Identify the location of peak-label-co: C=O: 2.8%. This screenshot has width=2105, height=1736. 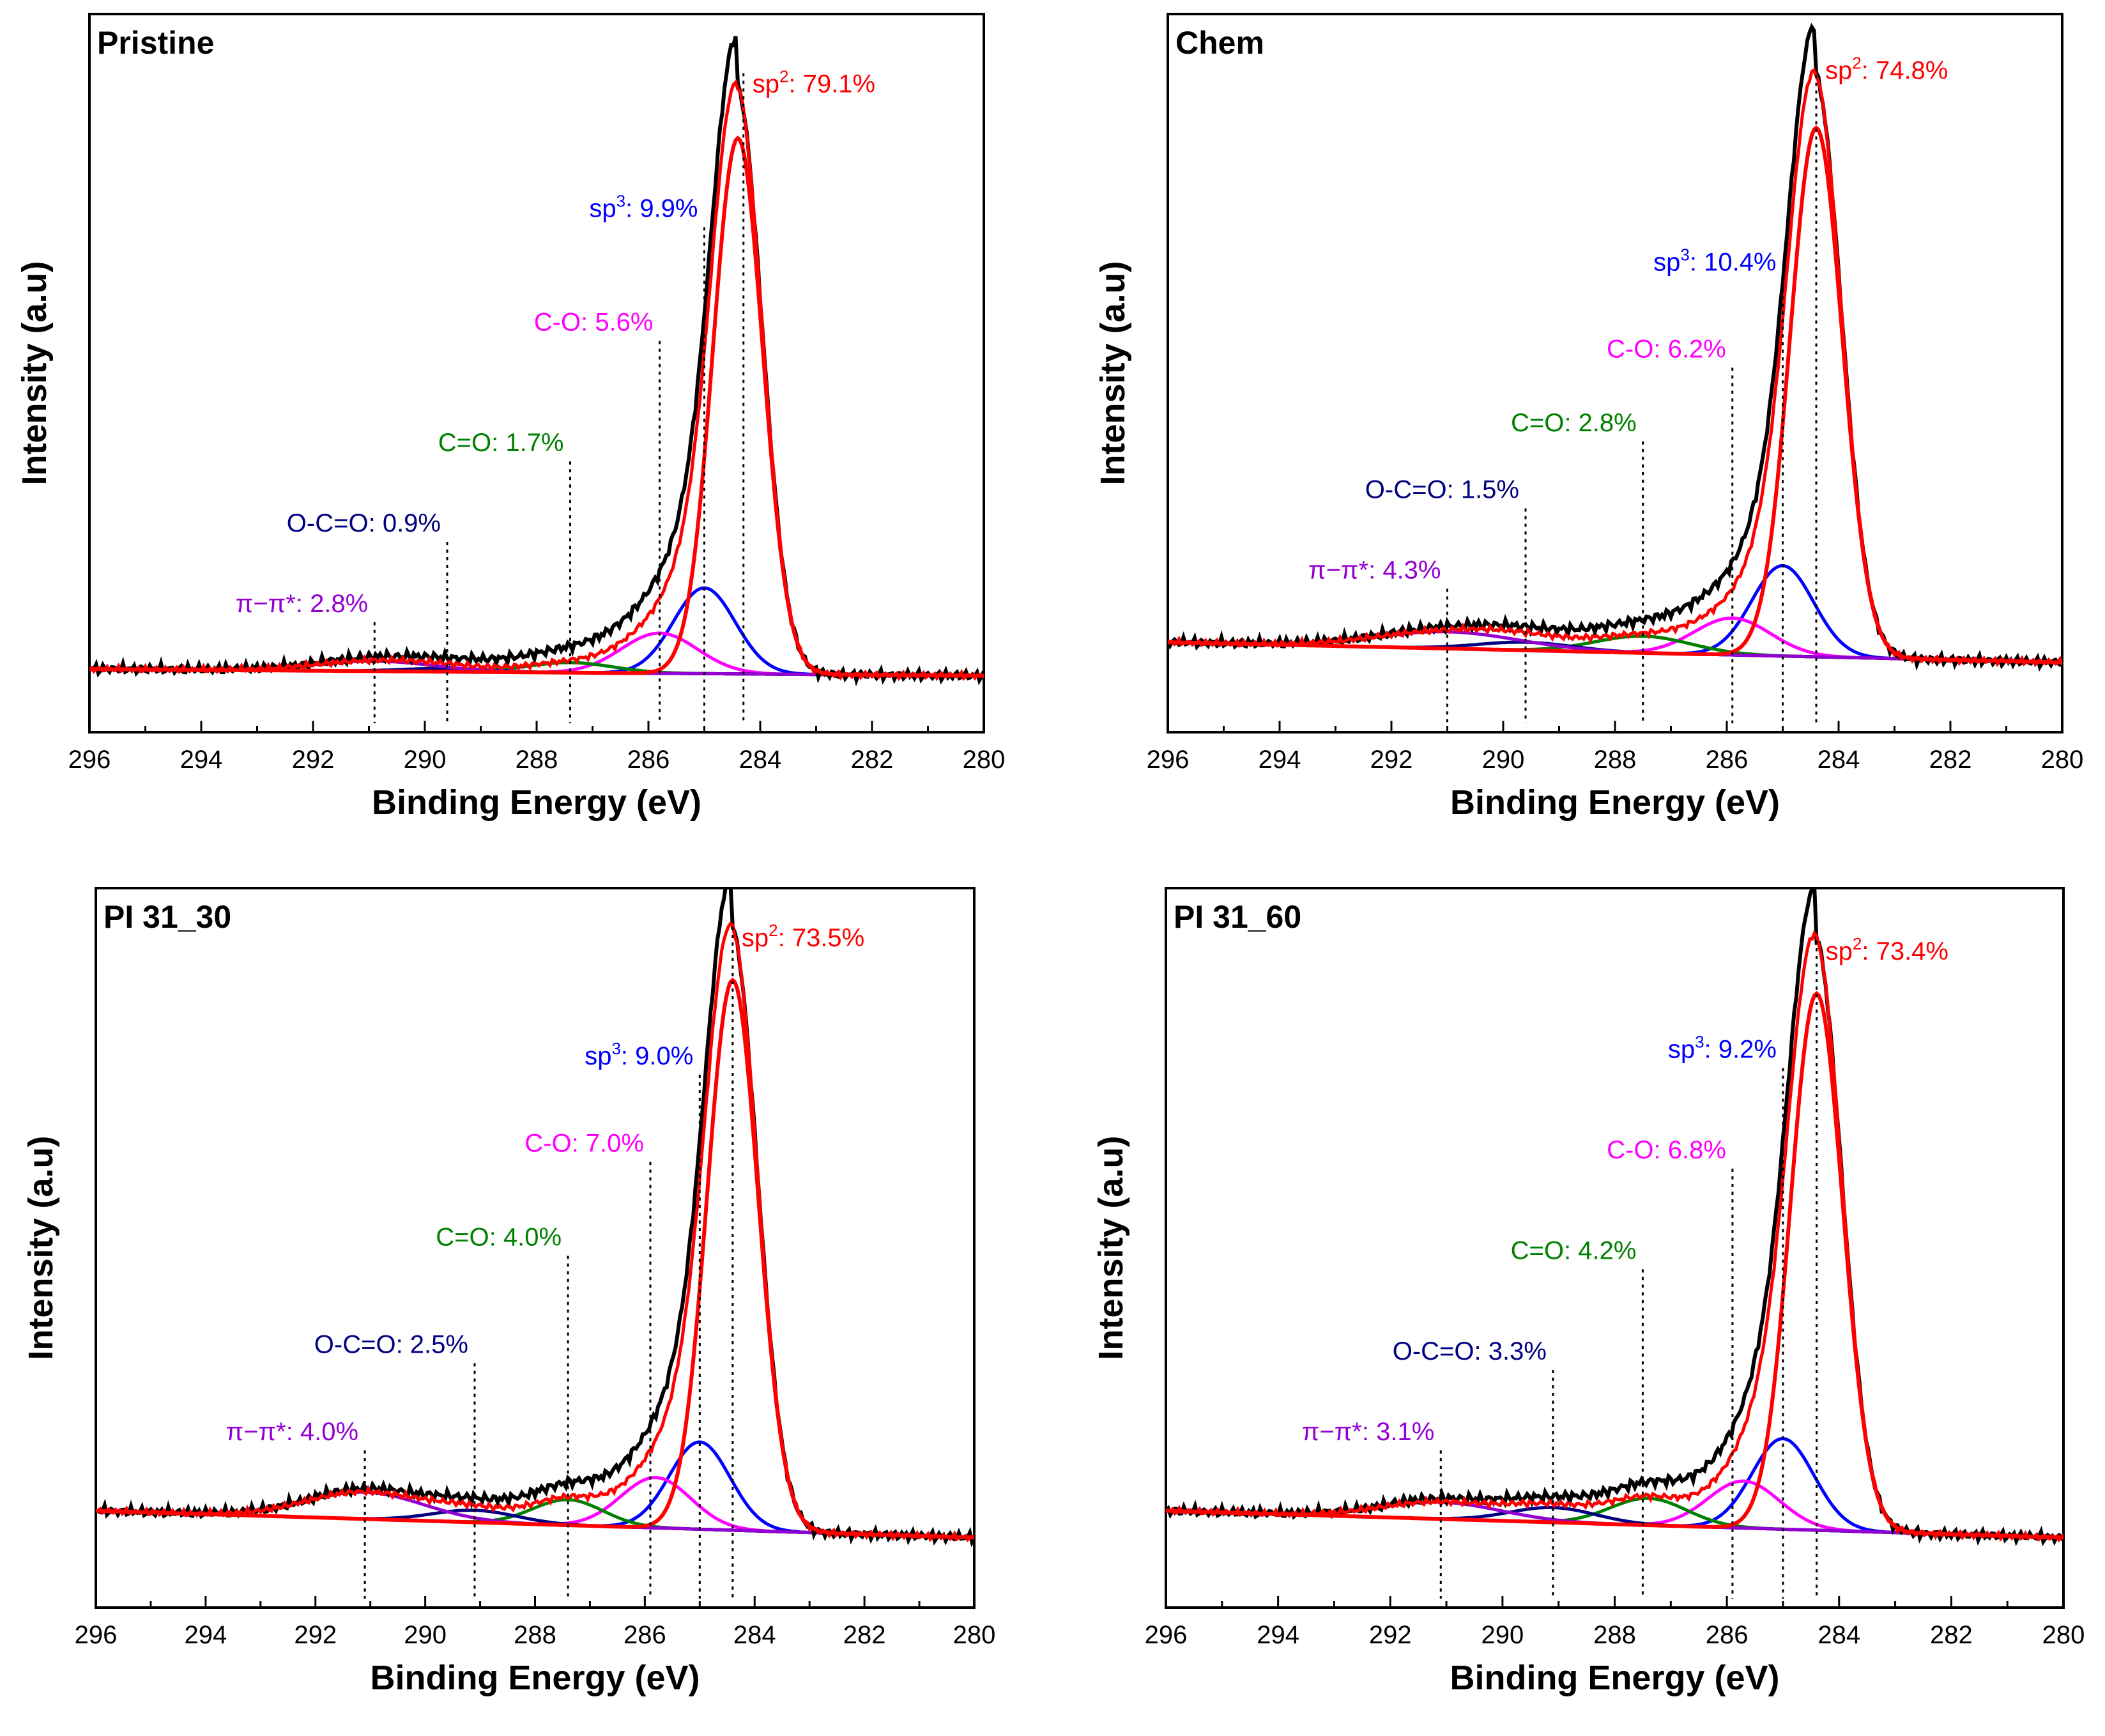
(1574, 423).